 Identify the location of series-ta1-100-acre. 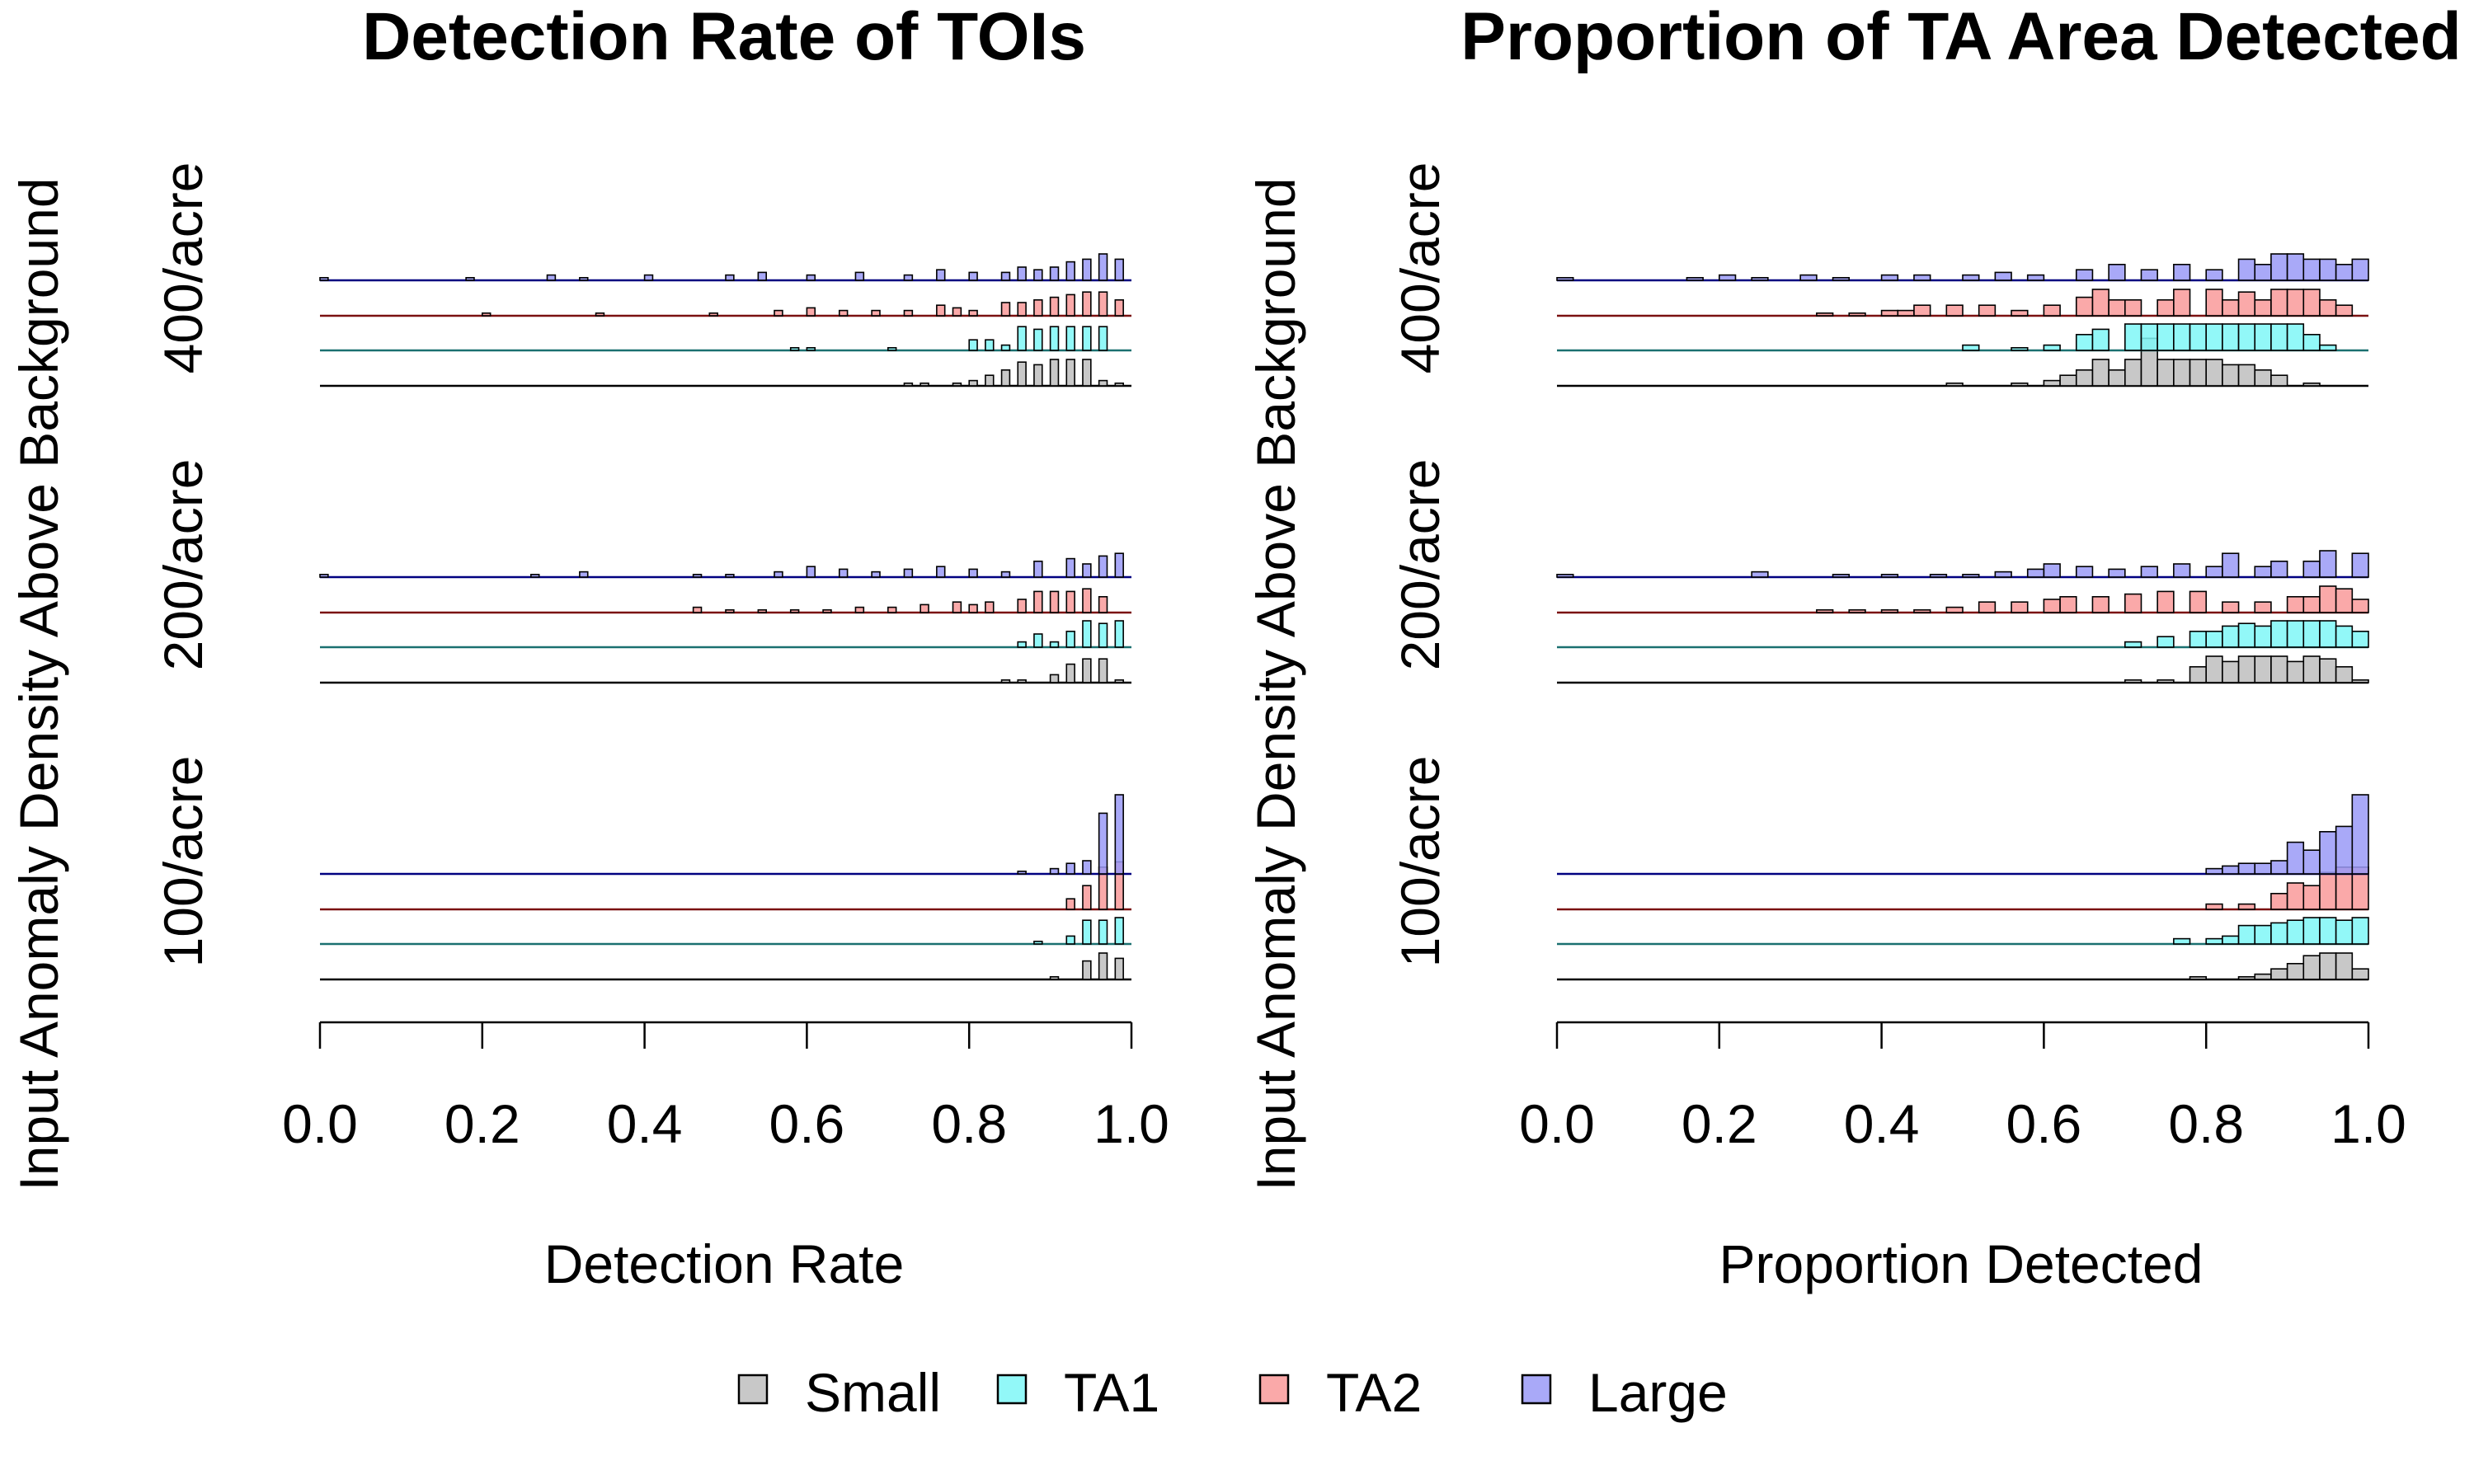
(725, 932).